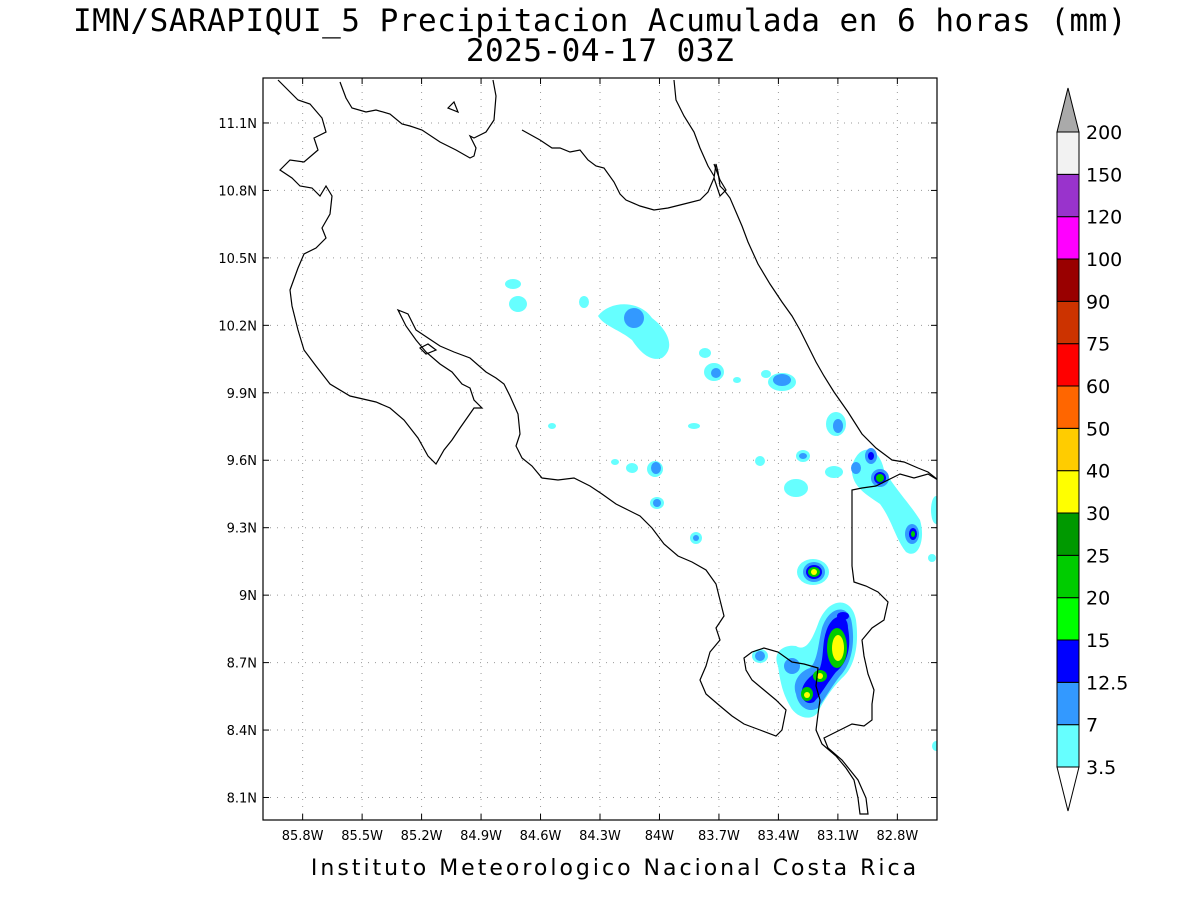 The image size is (1200, 900). What do you see at coordinates (248, 596) in the screenshot?
I see `lat-tick-label: 9N` at bounding box center [248, 596].